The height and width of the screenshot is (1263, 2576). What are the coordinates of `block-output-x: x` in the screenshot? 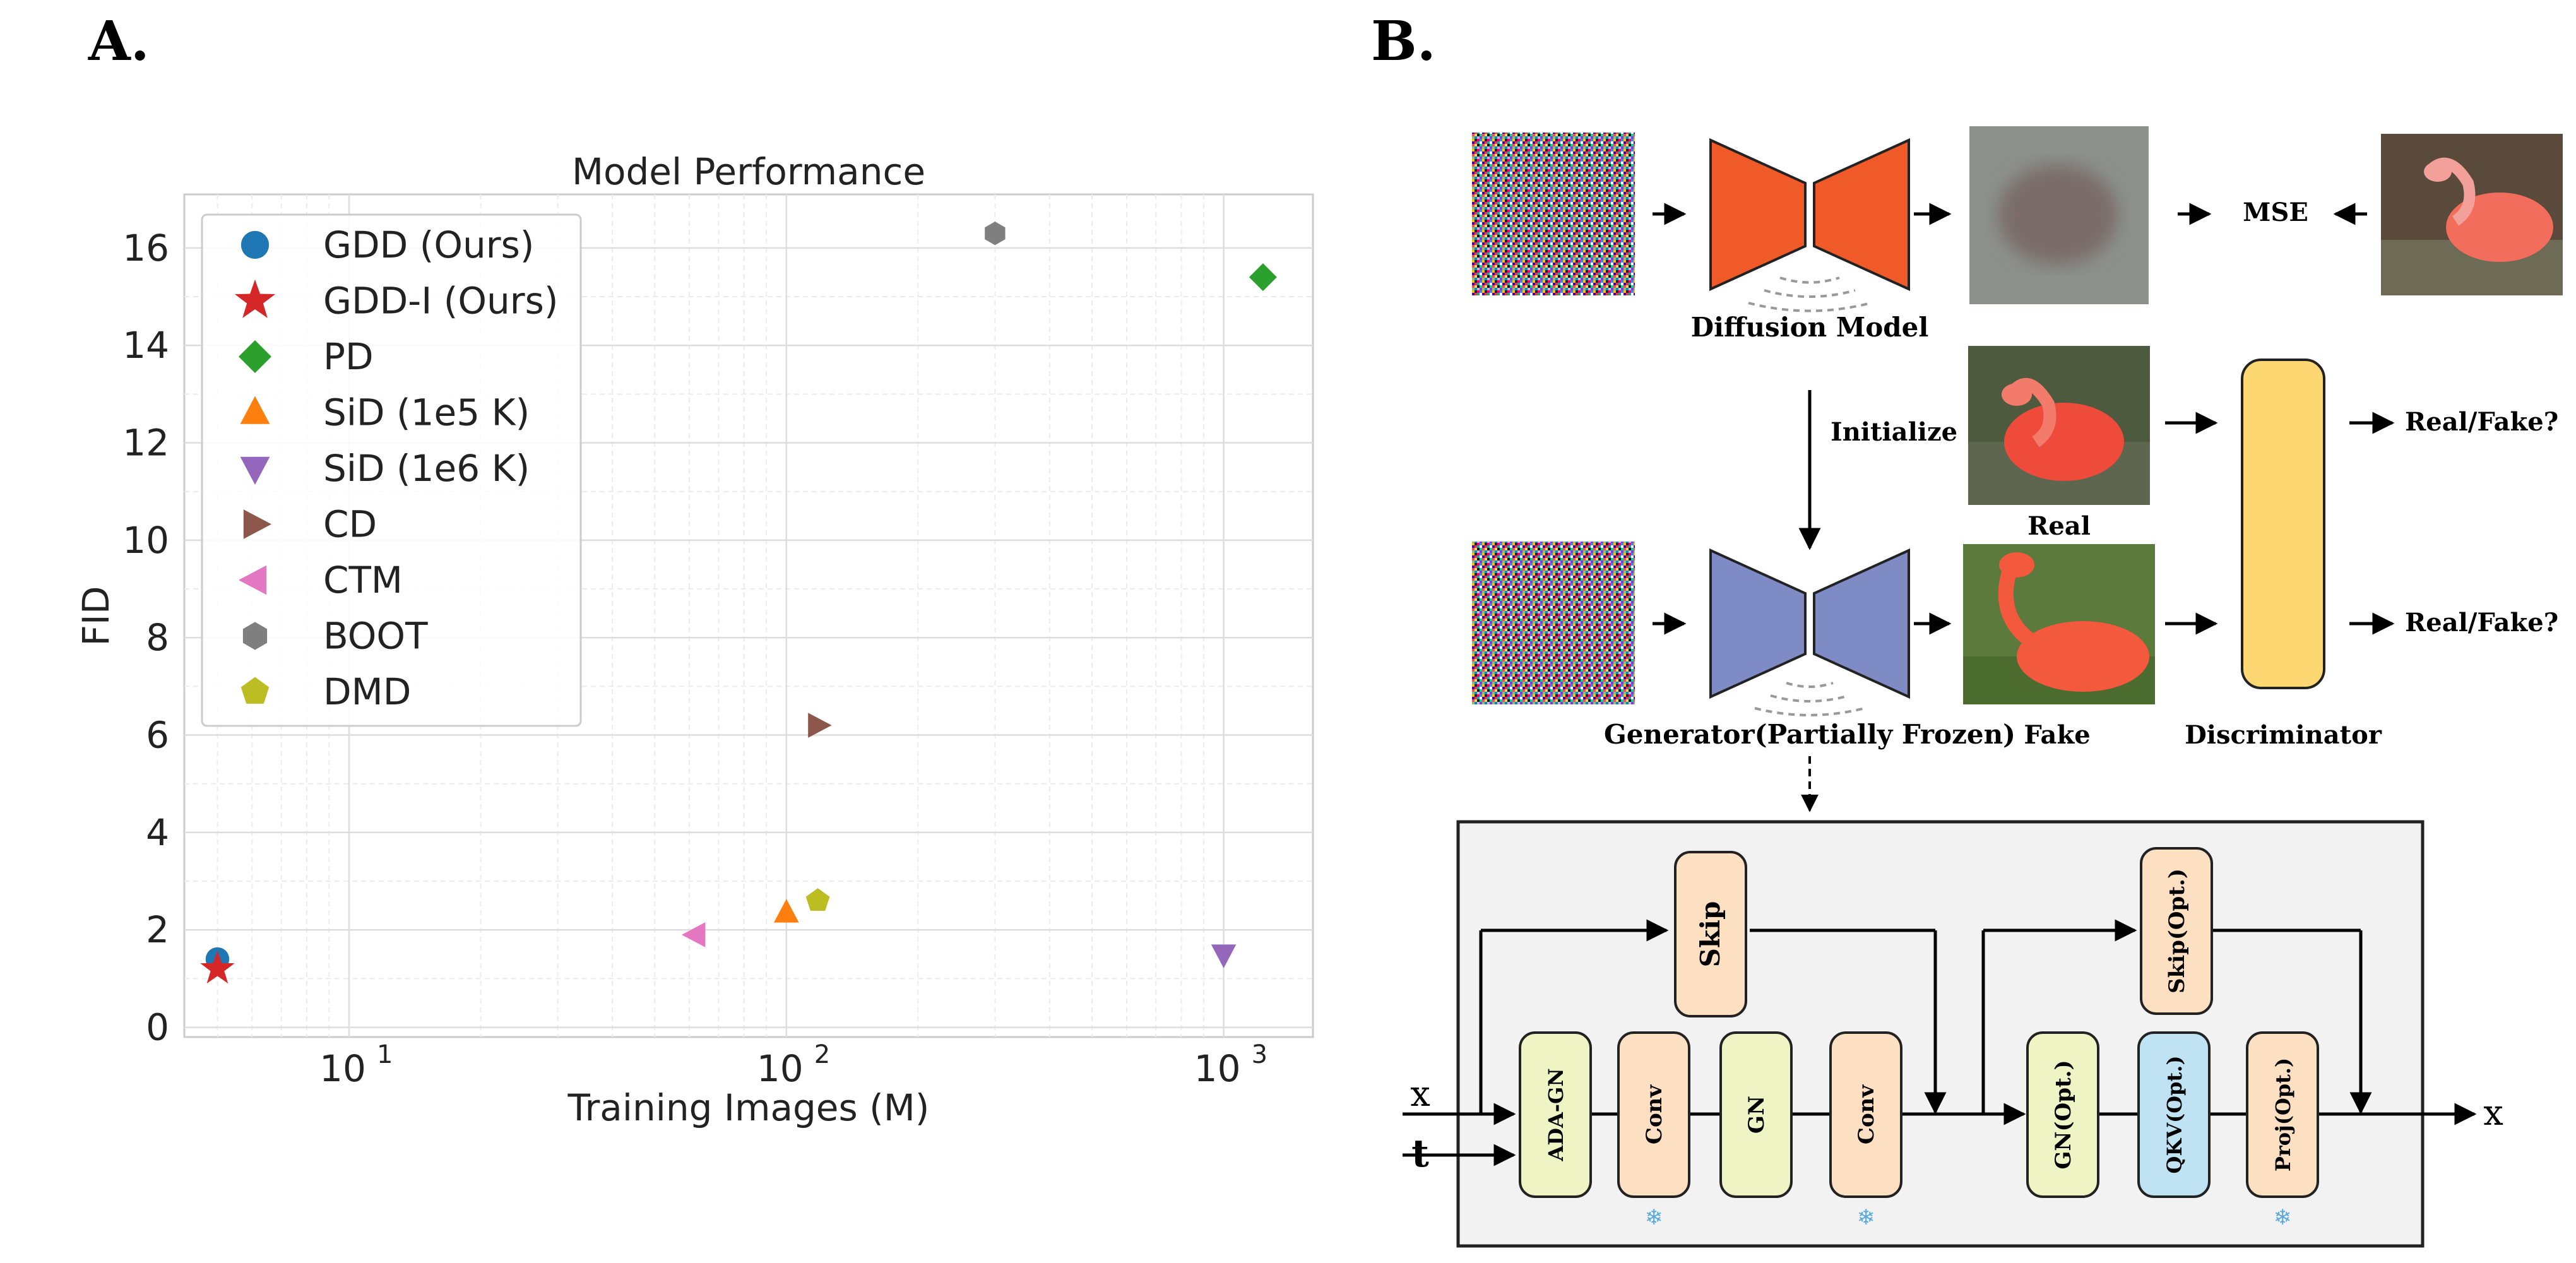 It's located at (2493, 1113).